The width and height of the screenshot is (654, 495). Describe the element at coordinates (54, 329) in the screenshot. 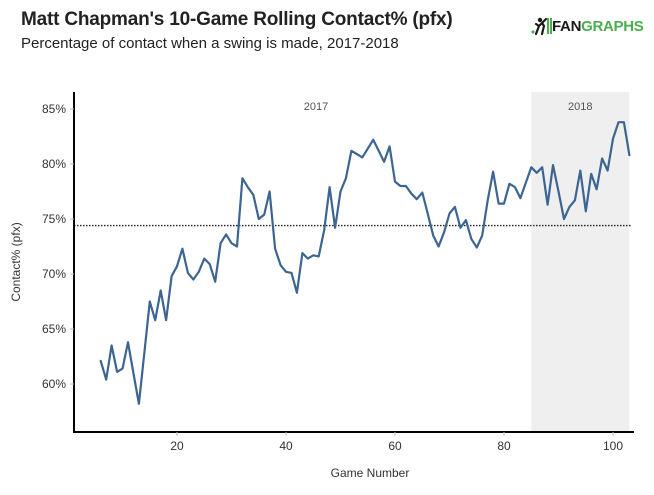

I see `y-tick-label: 65%` at that location.